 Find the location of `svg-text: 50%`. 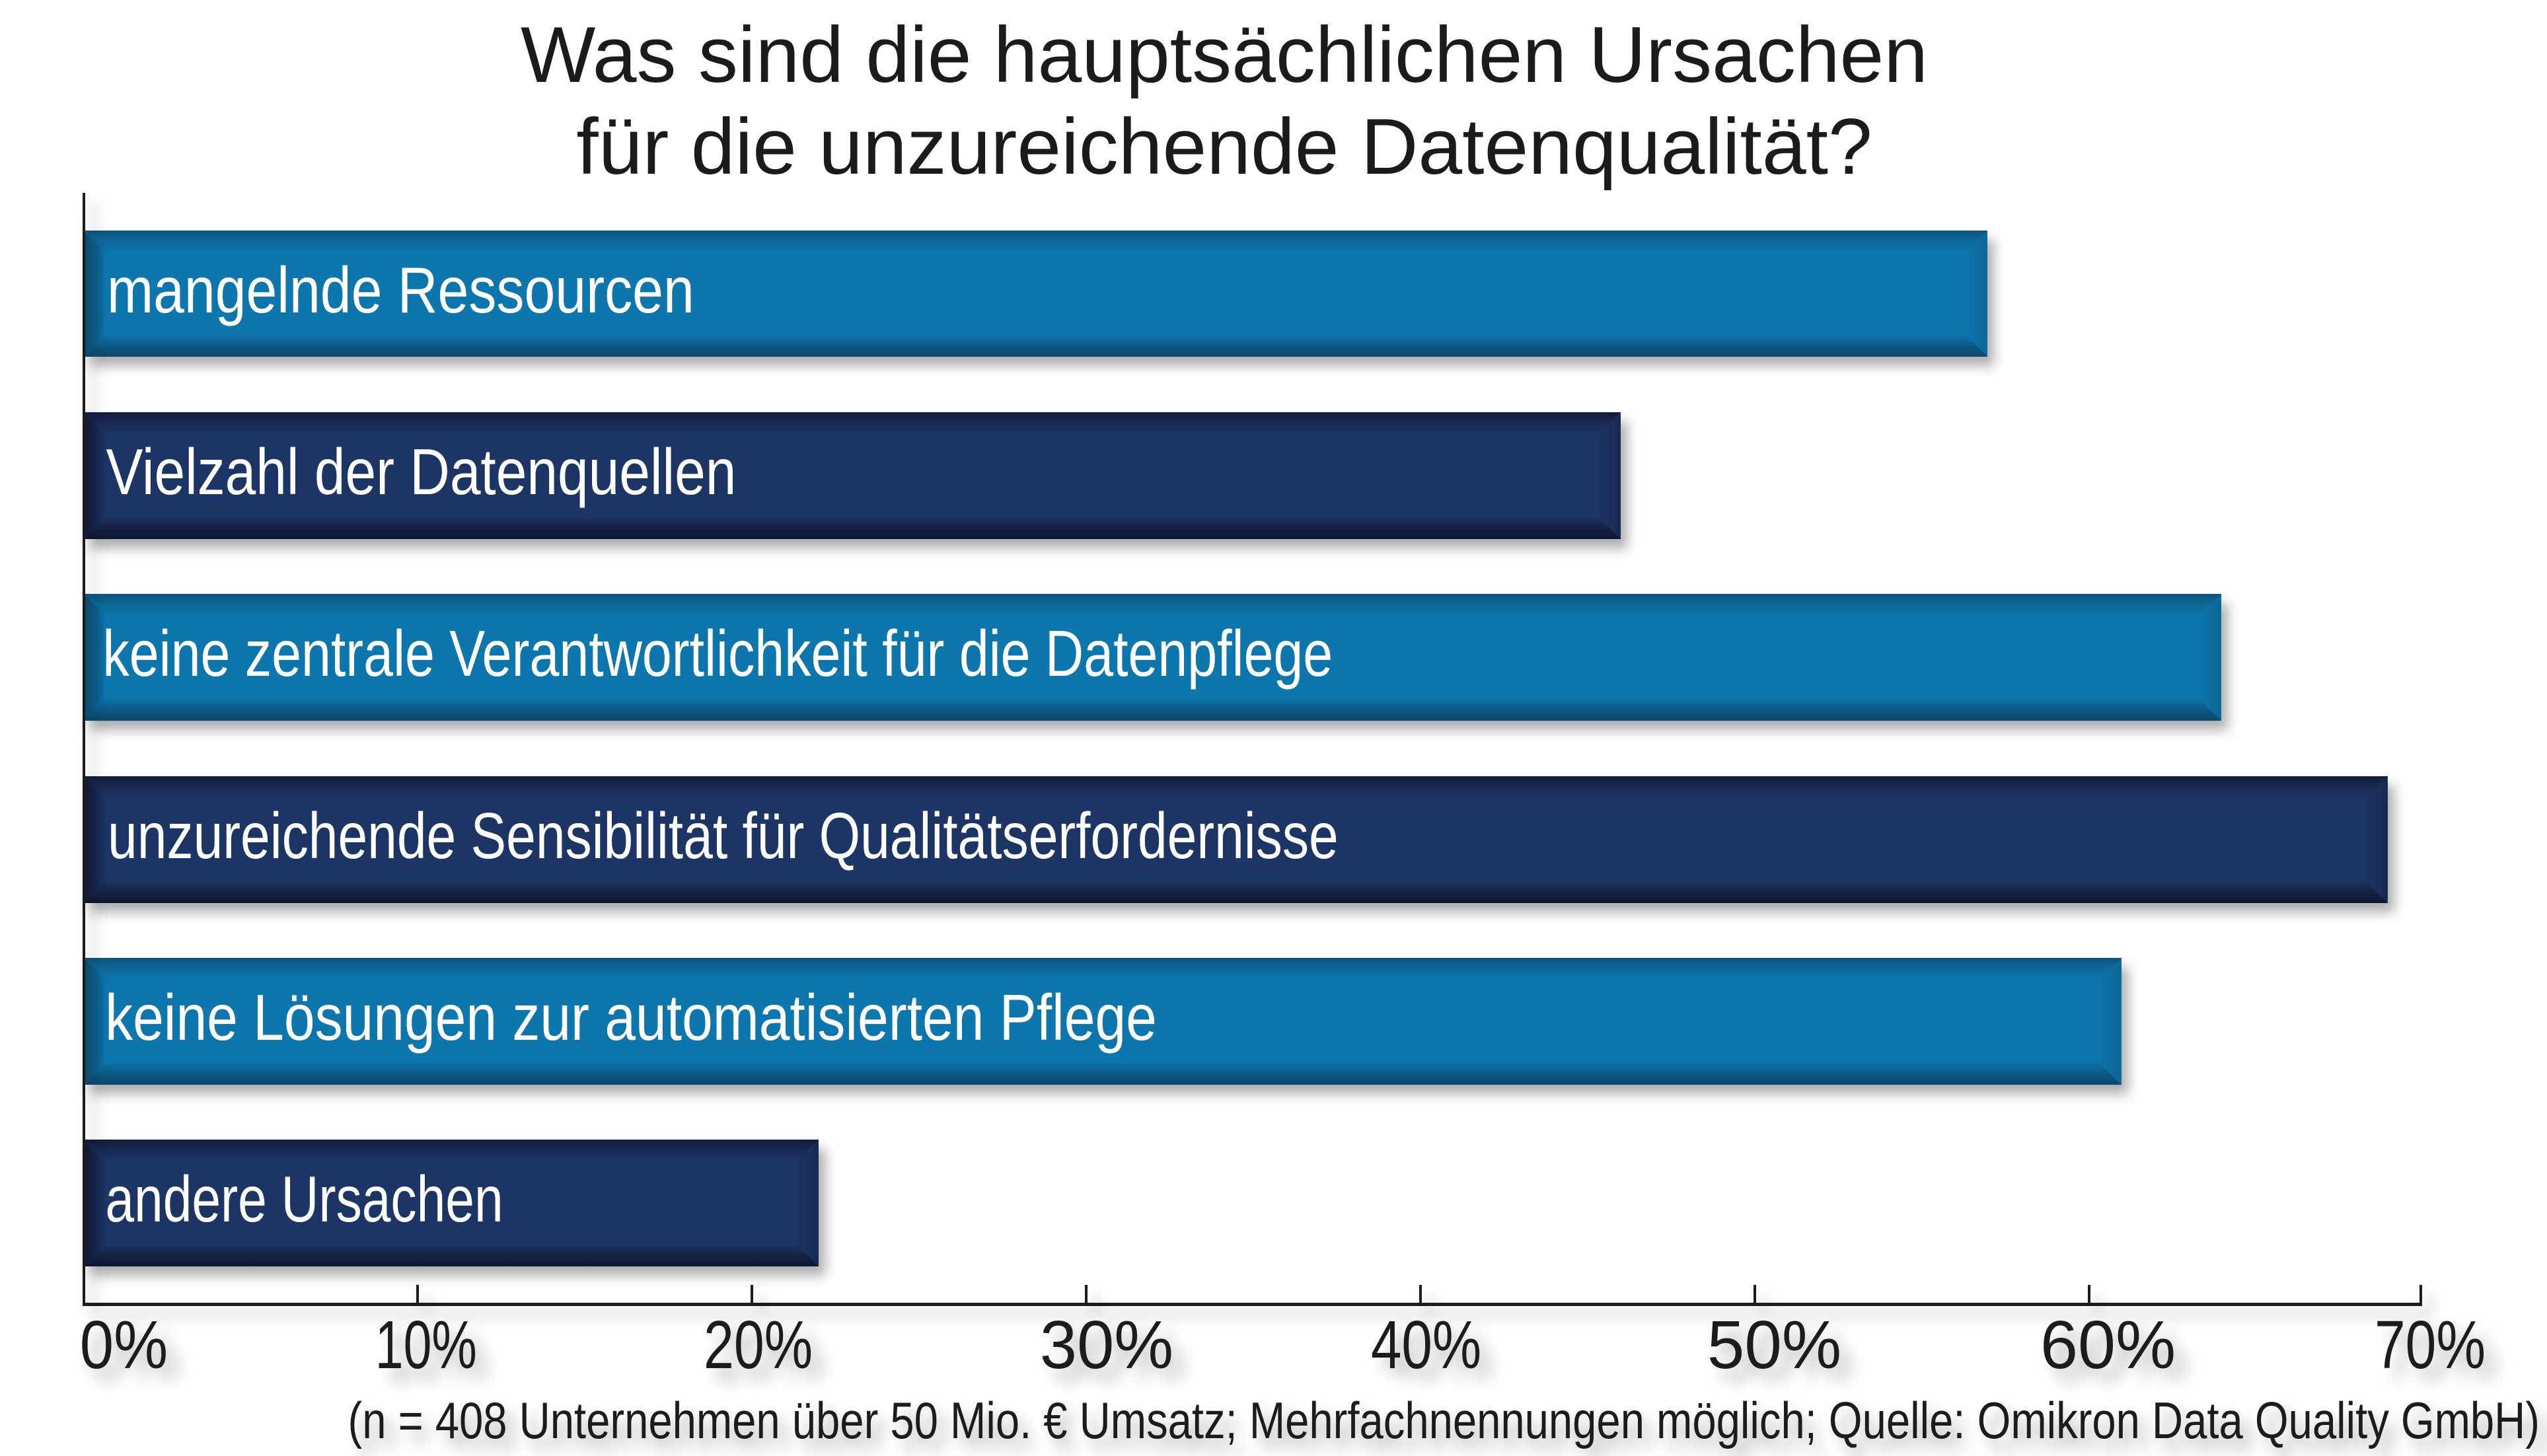

svg-text: 50% is located at coordinates (1774, 1344).